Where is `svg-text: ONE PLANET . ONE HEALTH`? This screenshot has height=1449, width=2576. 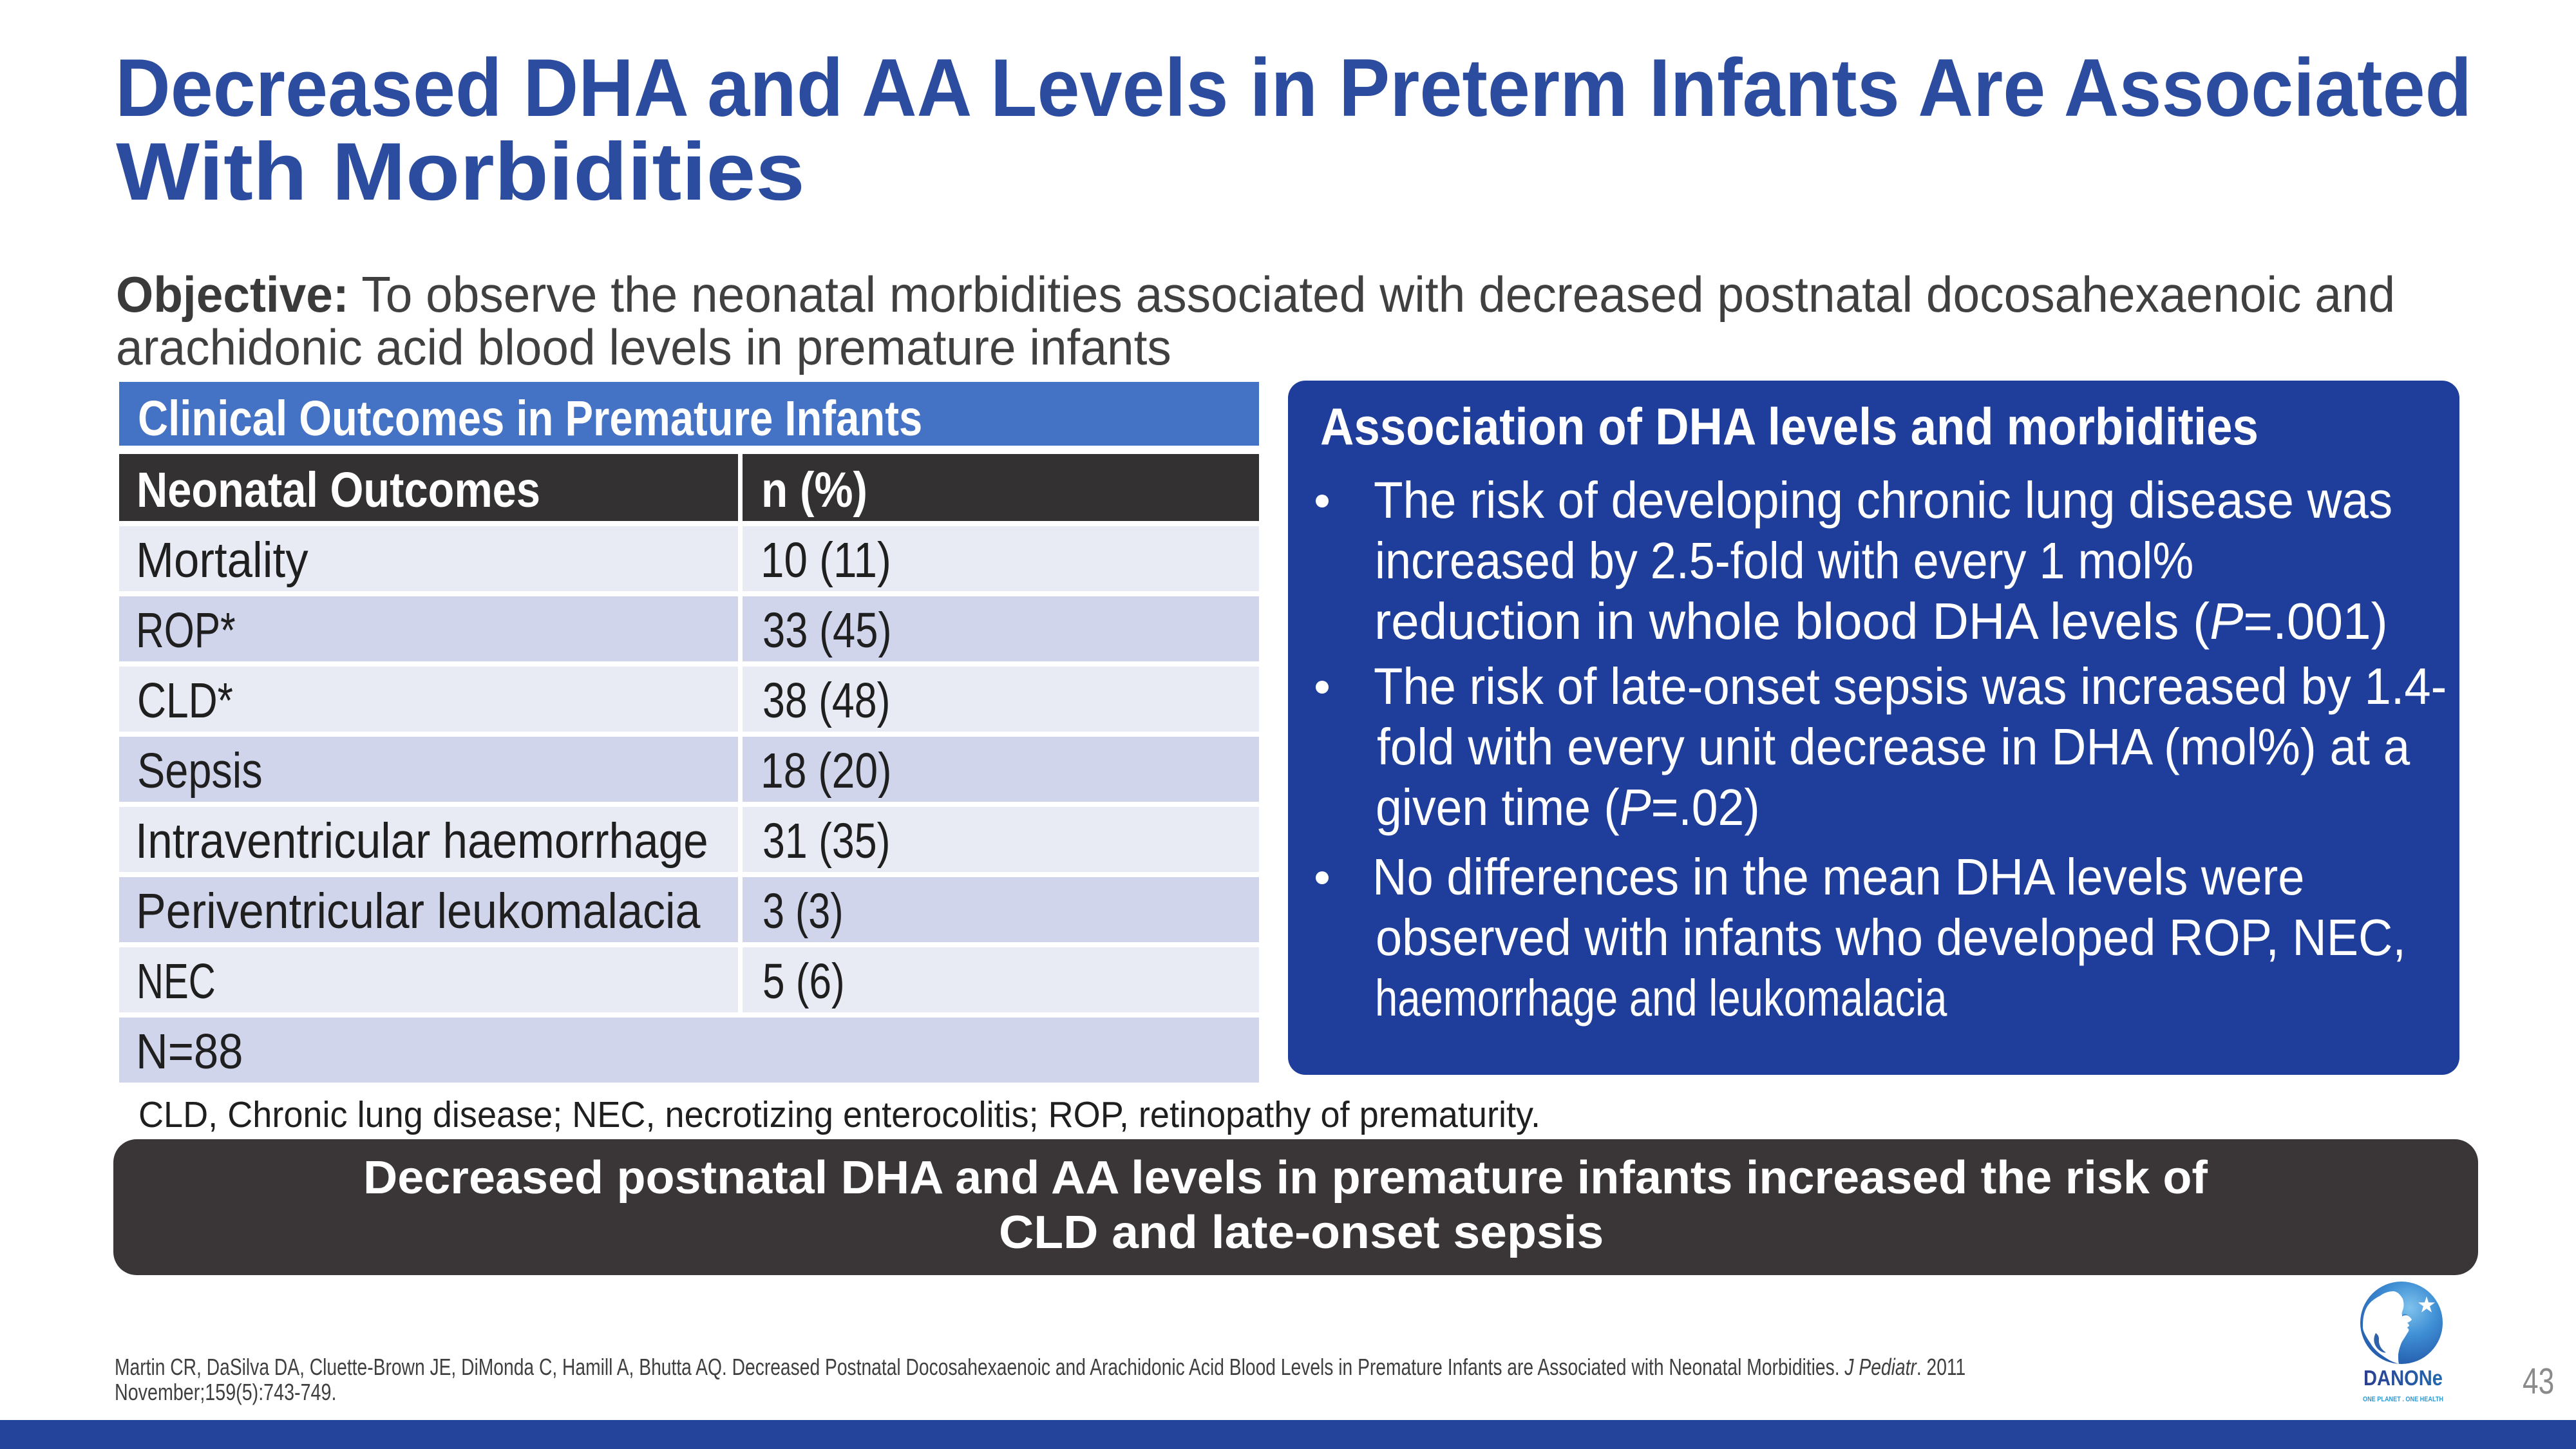 svg-text: ONE PLANET . ONE HEALTH is located at coordinates (2403, 1399).